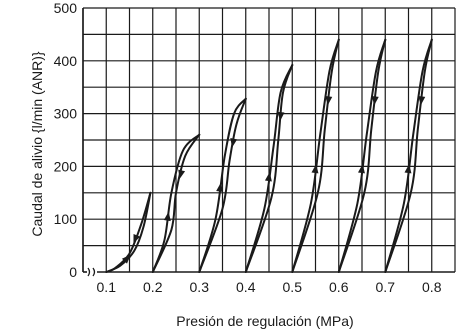  Describe the element at coordinates (264, 321) in the screenshot. I see `x-axis-title: Presión de regulación (MPa)` at that location.